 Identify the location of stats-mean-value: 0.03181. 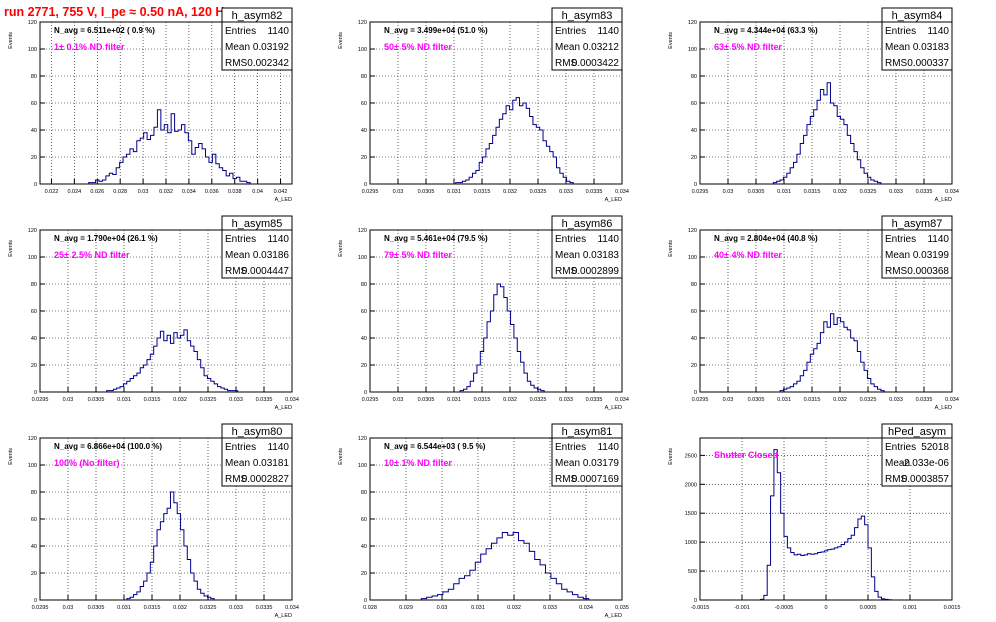
(271, 463).